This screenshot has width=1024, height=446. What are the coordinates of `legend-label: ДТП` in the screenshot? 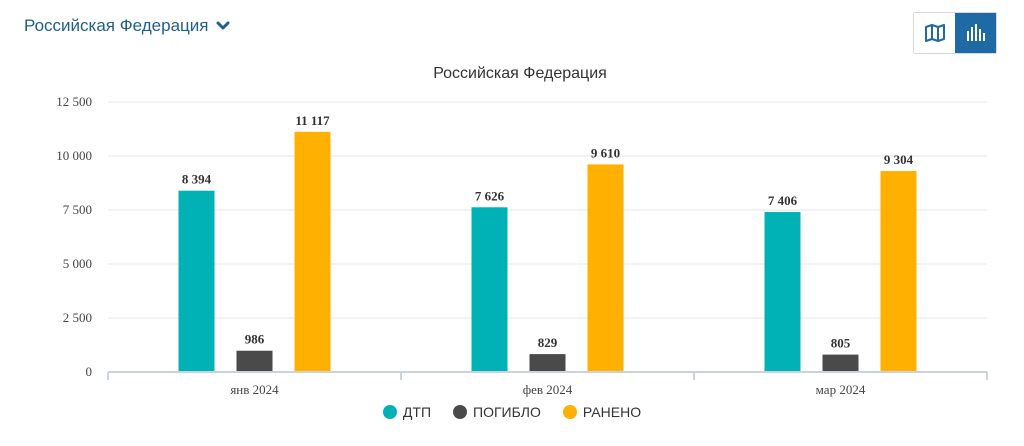 It's located at (417, 412).